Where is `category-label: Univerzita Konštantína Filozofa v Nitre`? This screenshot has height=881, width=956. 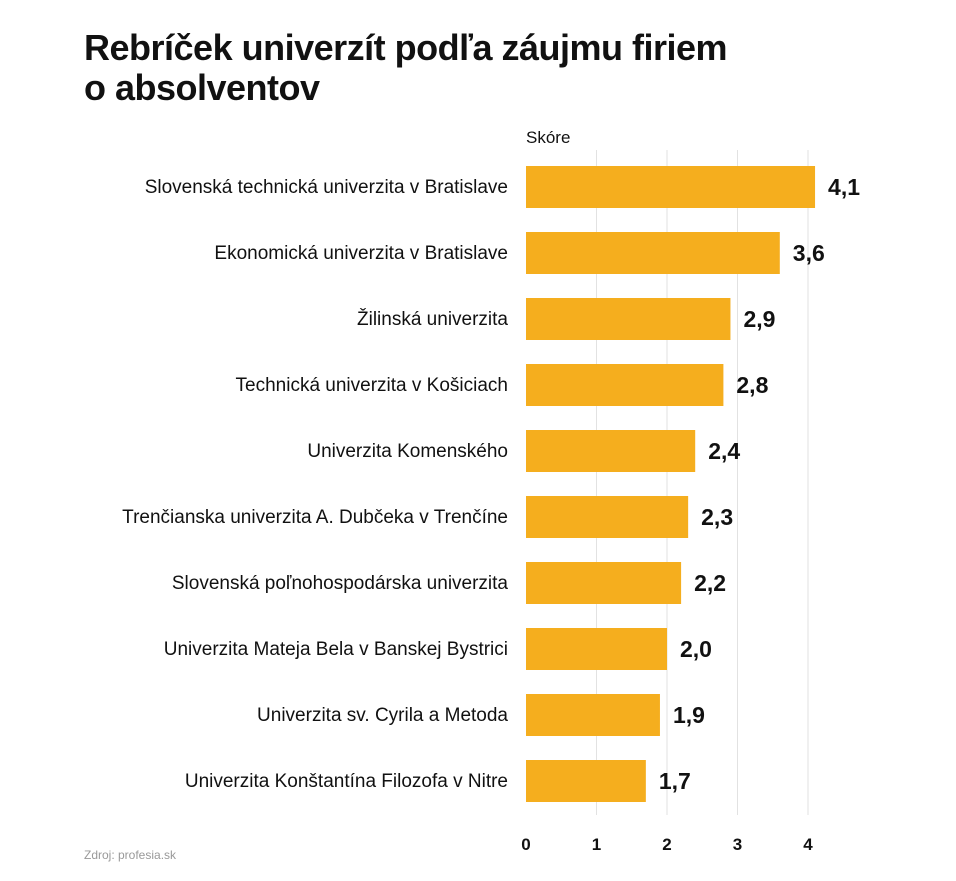 category-label: Univerzita Konštantína Filozofa v Nitre is located at coordinates (346, 781).